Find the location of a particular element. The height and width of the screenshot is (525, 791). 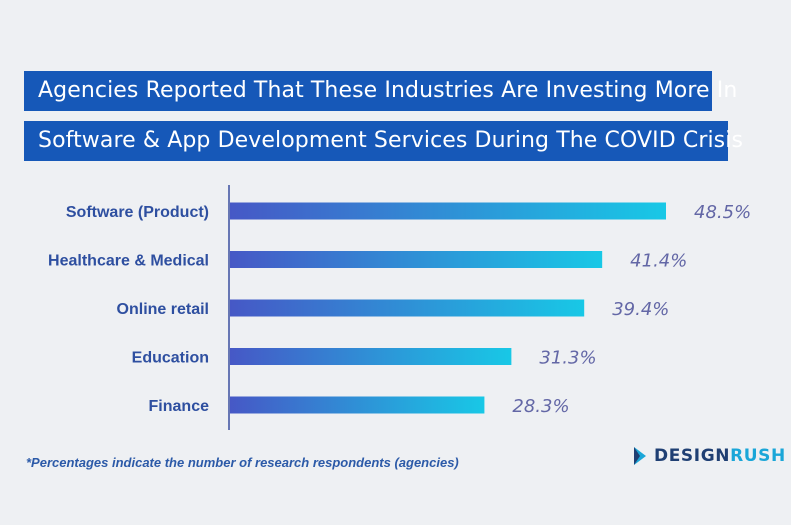

value-label: 28.3% is located at coordinates (540, 406).